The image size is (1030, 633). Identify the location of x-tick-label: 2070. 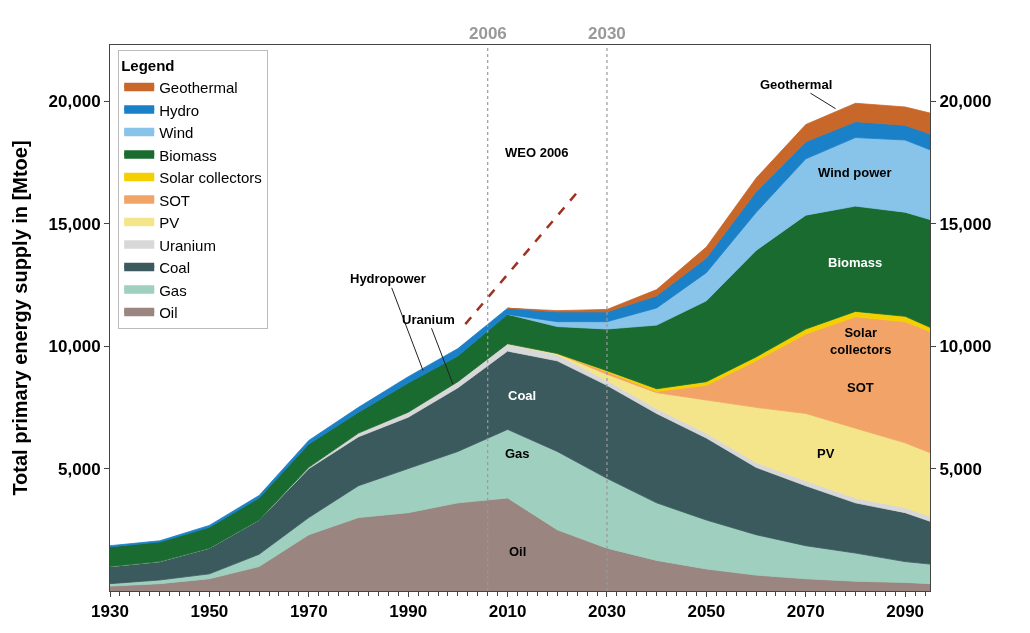
(805, 612).